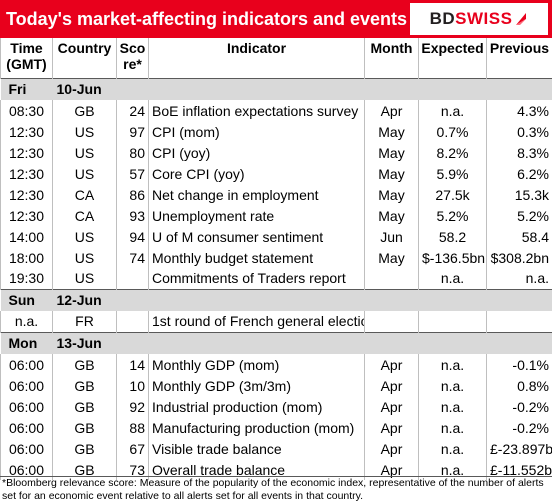  I want to click on cell-previous: 58.4, so click(519, 236).